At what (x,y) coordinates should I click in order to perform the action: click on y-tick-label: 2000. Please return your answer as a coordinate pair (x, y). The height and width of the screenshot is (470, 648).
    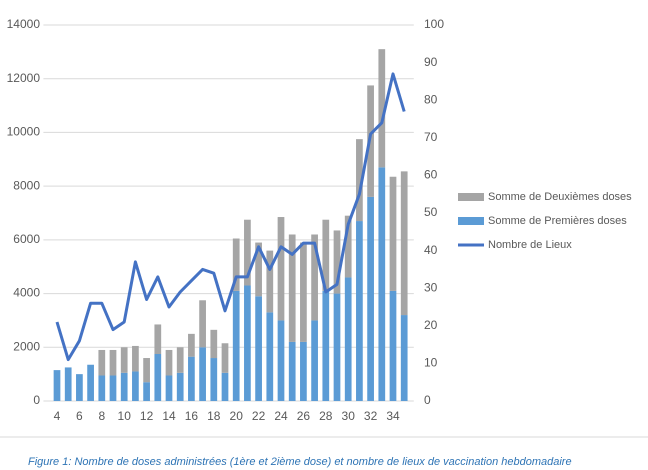
    Looking at the image, I should click on (26, 346).